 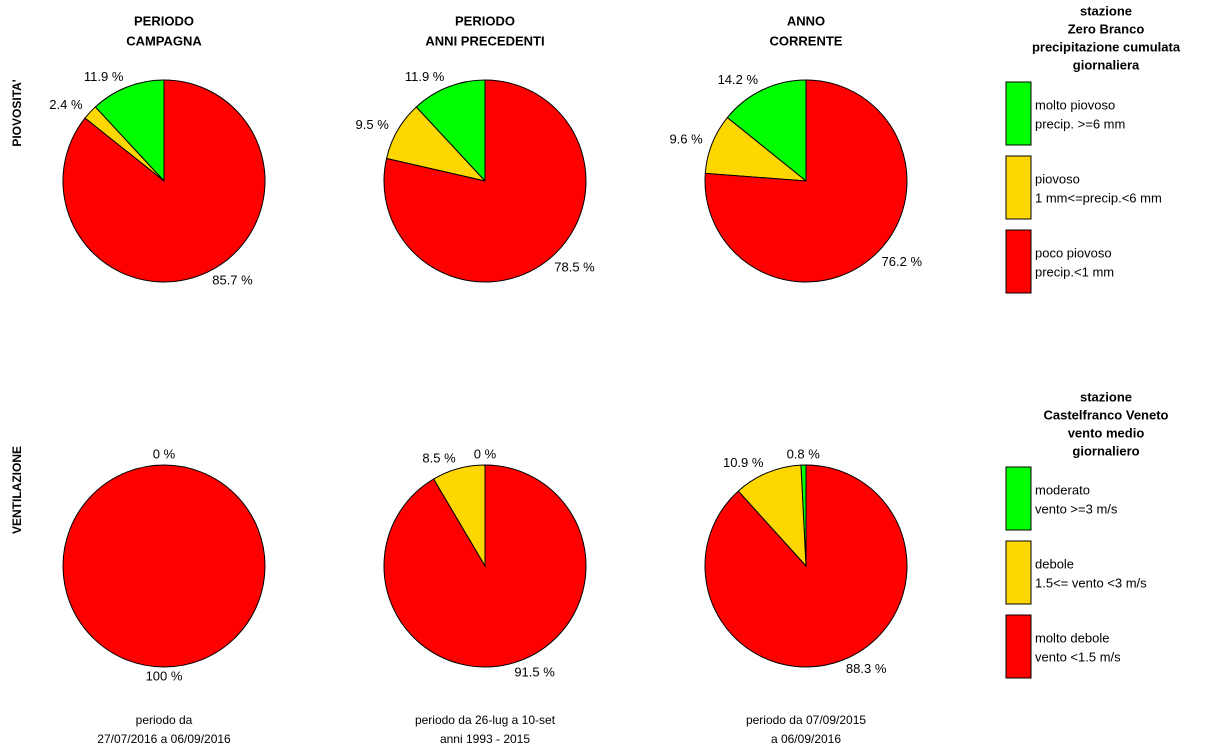 I want to click on legend-label: debole, so click(x=1054, y=563).